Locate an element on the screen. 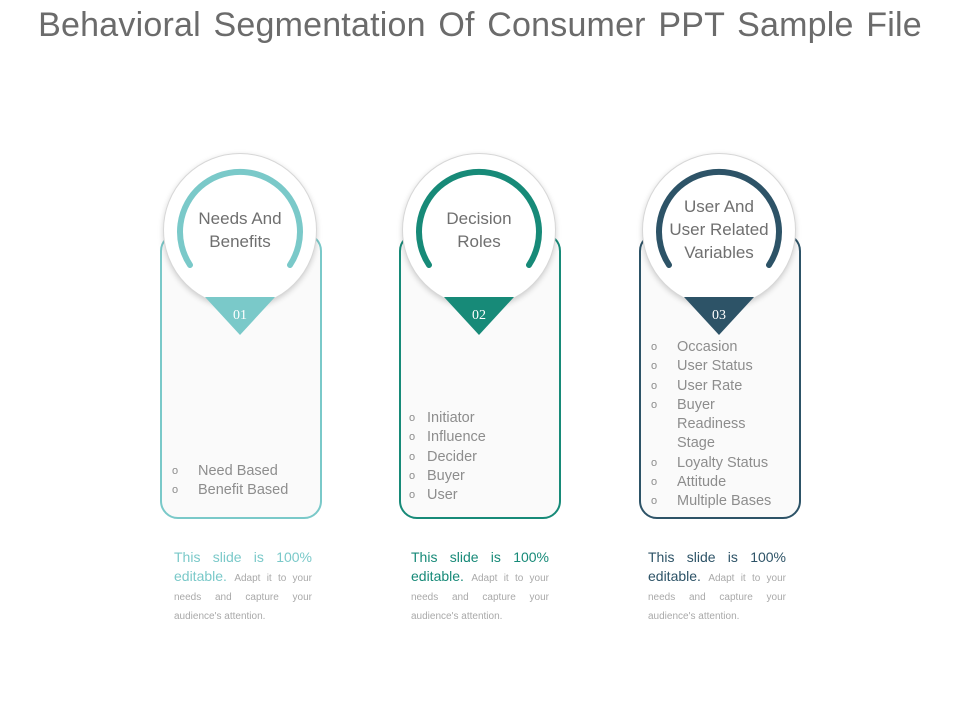 This screenshot has height=720, width=960. card-heading-line: Benefits is located at coordinates (240, 241).